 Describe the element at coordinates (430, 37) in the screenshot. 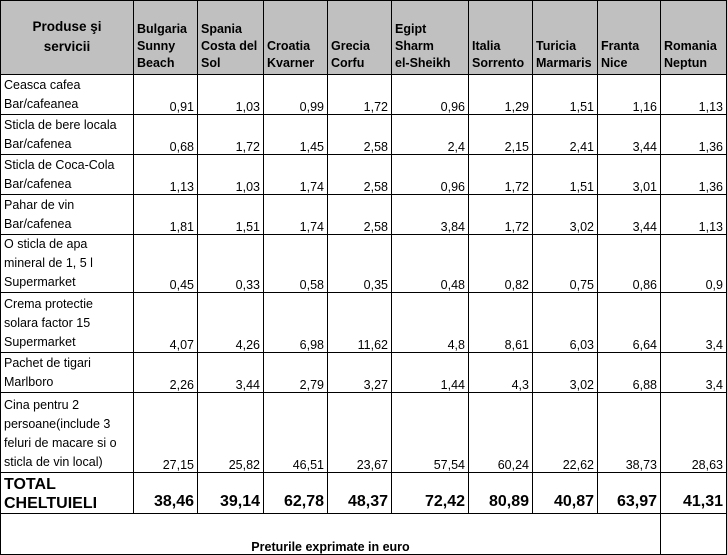

I see `header-col-egipt: Egipt Sharm el-Sheikh` at that location.